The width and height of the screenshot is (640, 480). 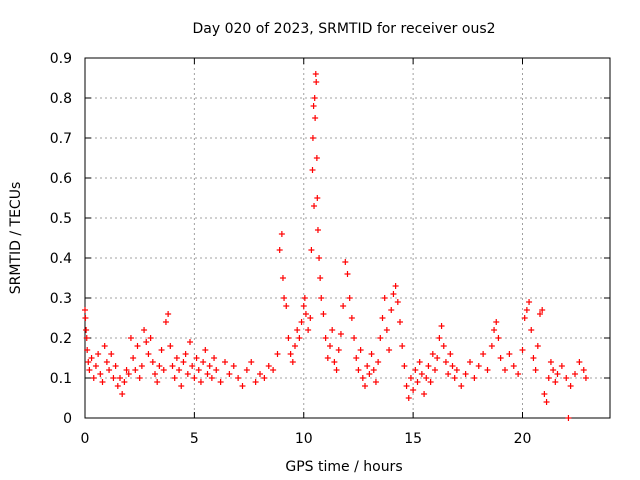 I want to click on y-tick-label: 0.1, so click(x=61, y=379).